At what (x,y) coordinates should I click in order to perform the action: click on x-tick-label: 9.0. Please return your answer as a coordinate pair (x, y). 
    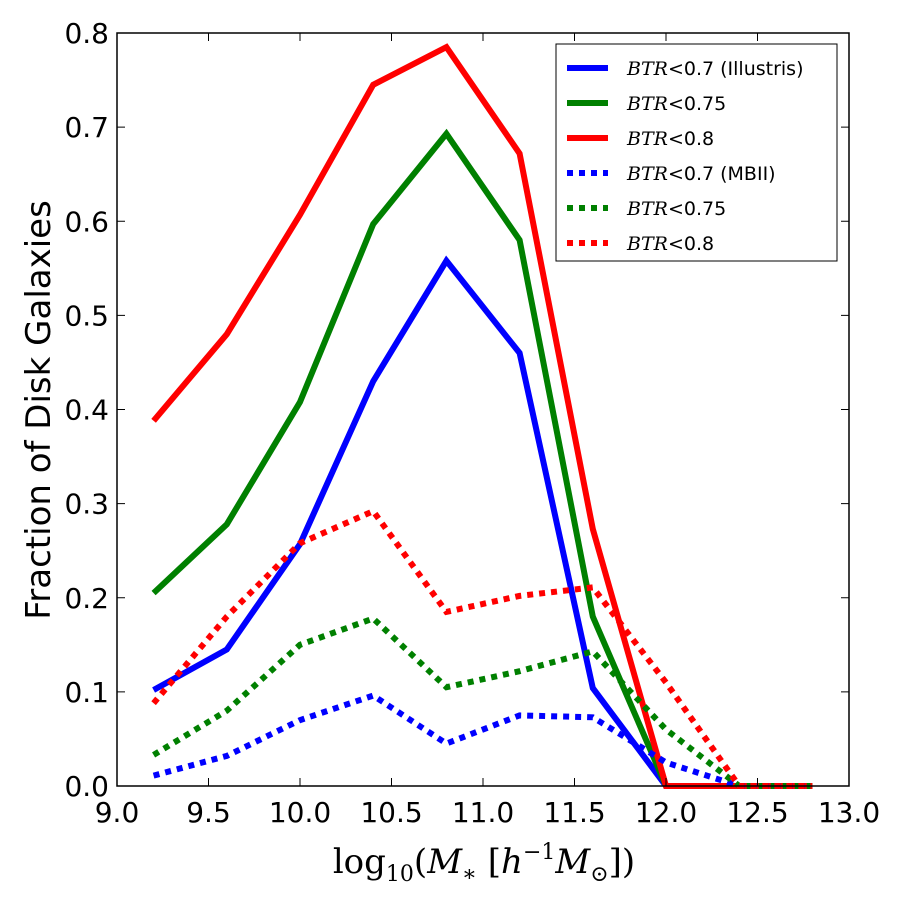
    Looking at the image, I should click on (117, 812).